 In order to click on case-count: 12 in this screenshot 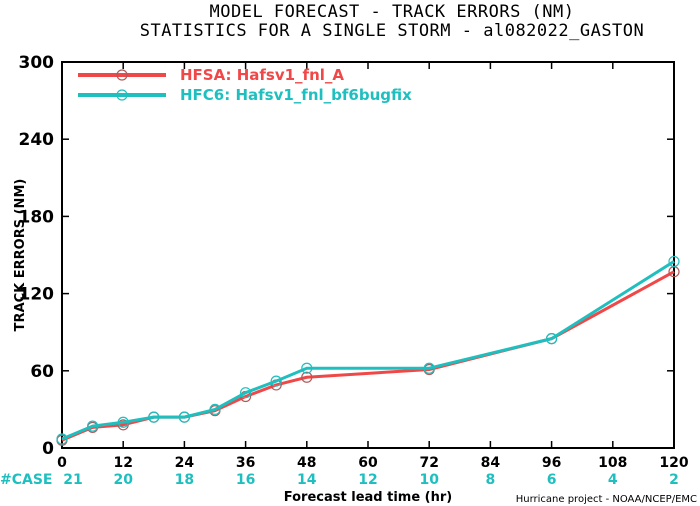, I will do `click(367, 480)`.